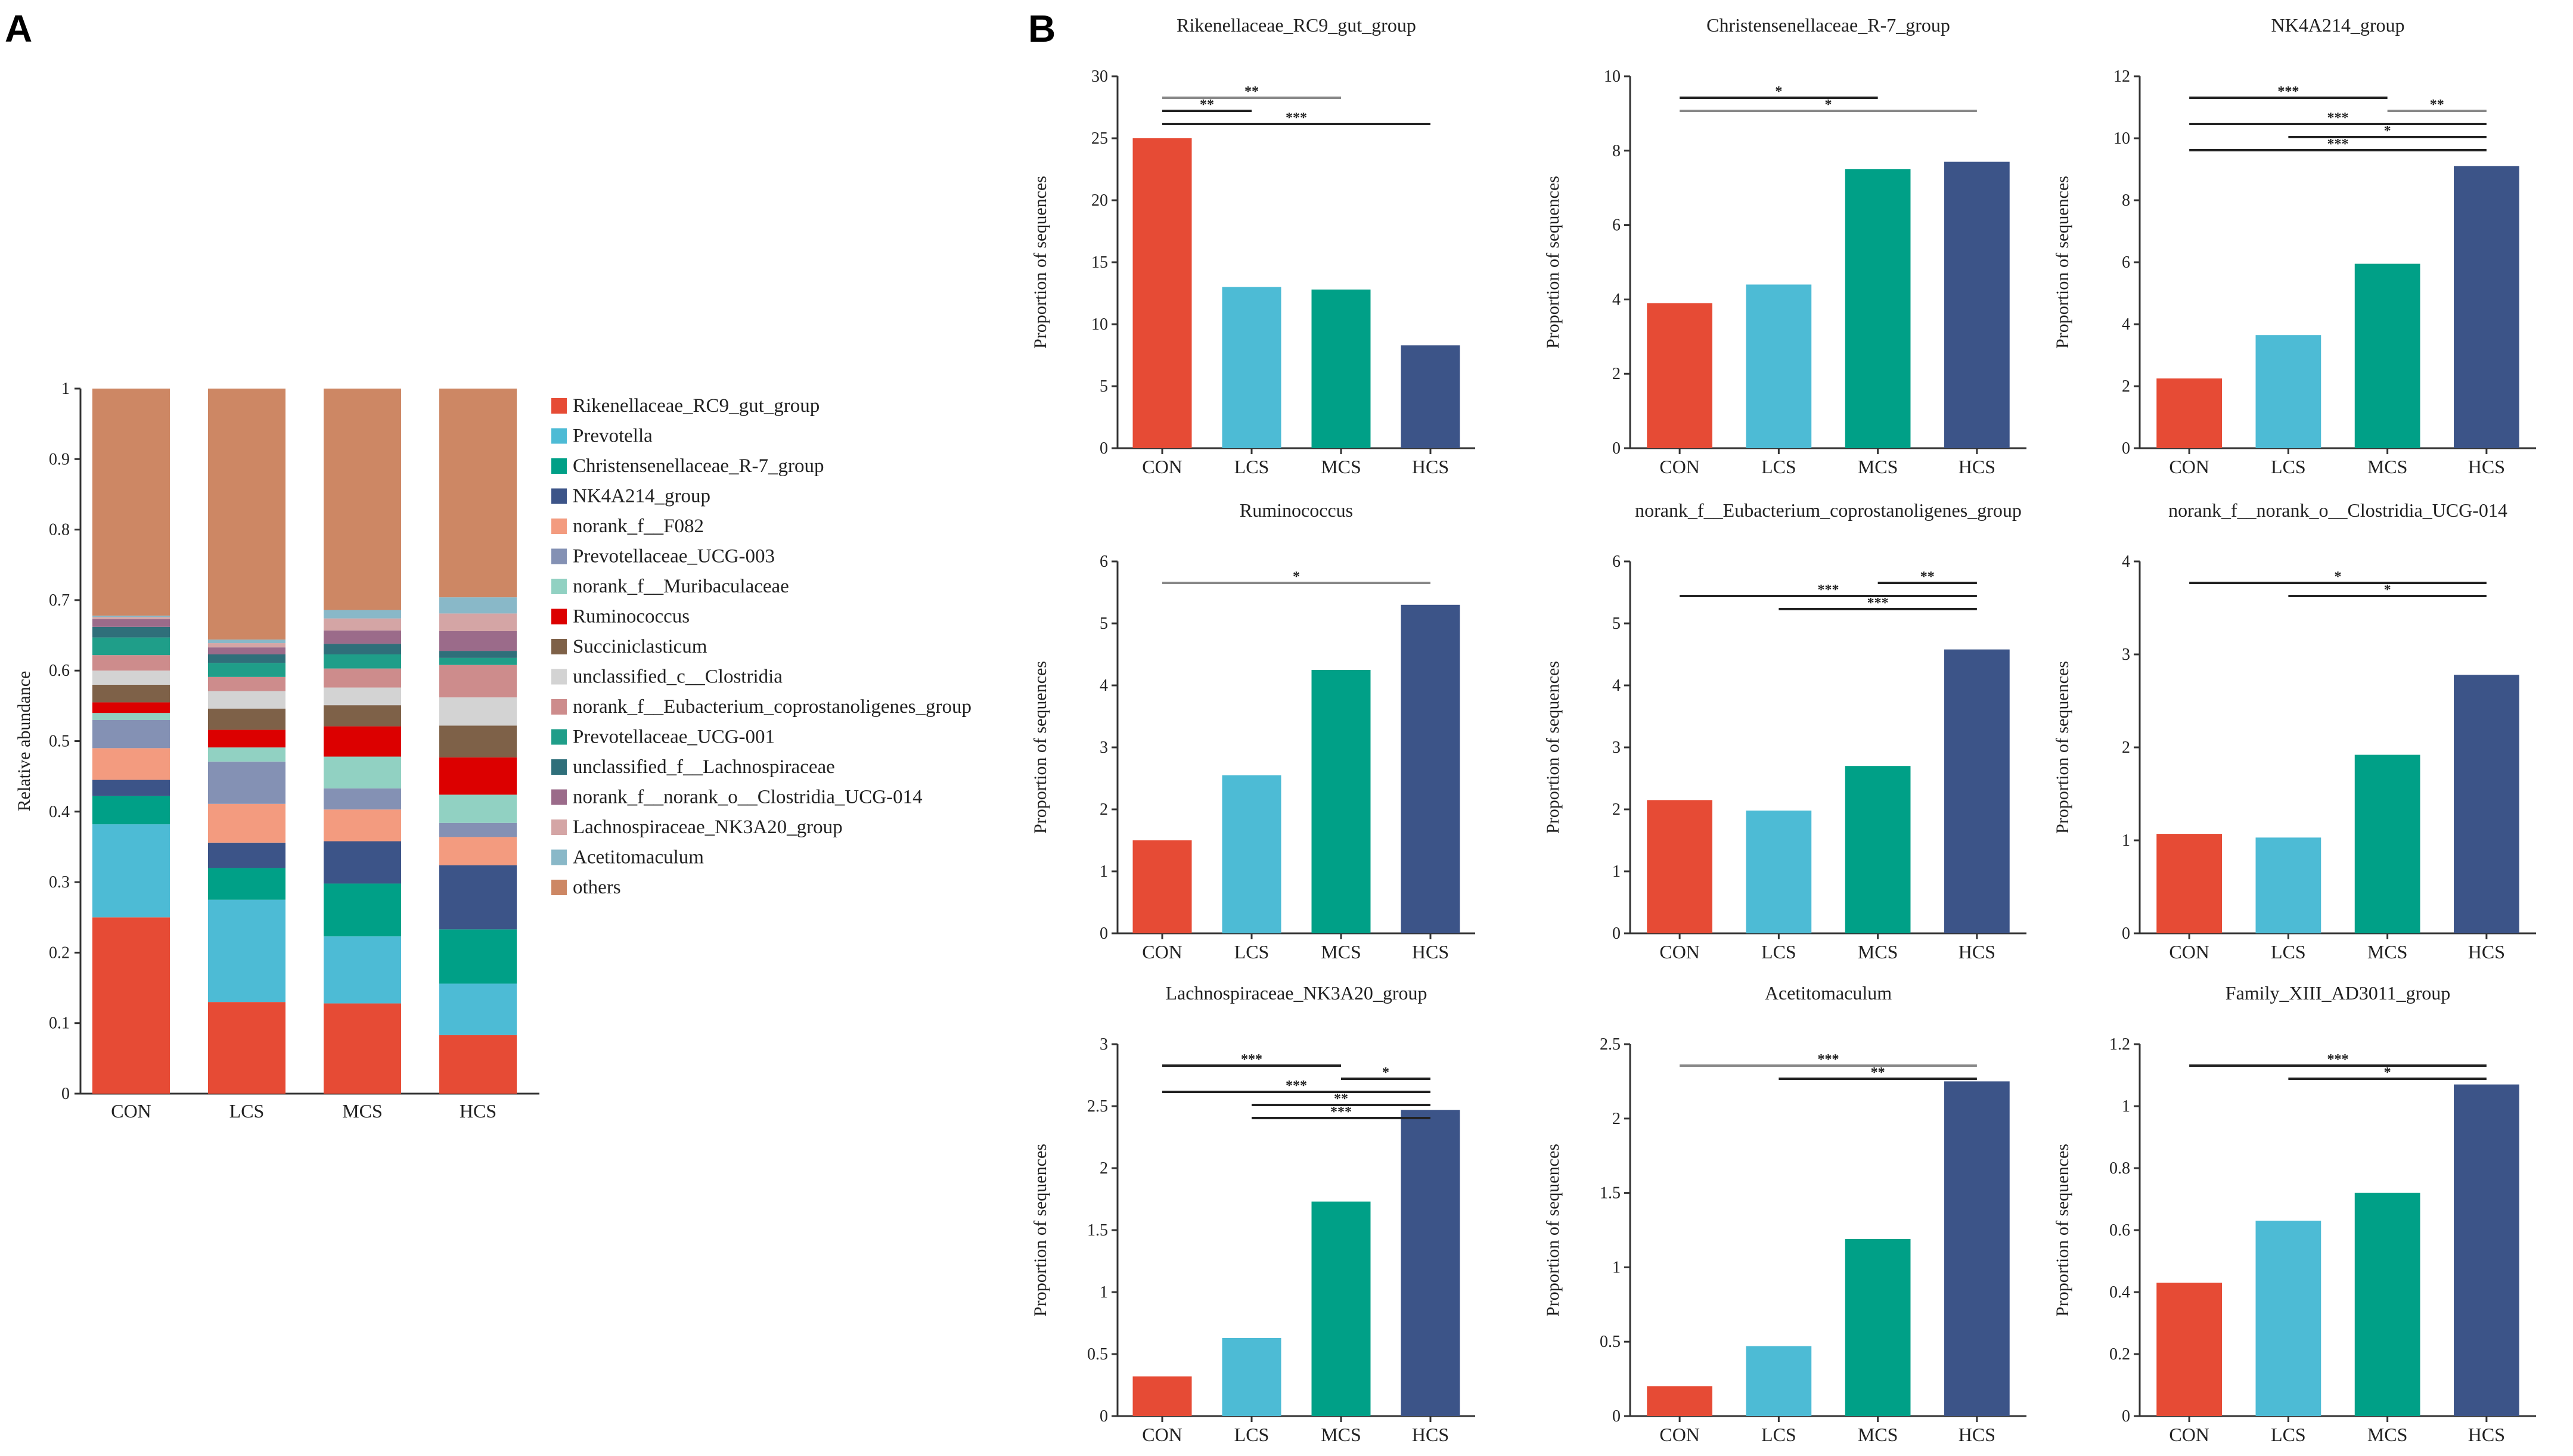 This screenshot has height=1456, width=2573. I want to click on legend-label: Prevotellaceae_UCG-001, so click(674, 737).